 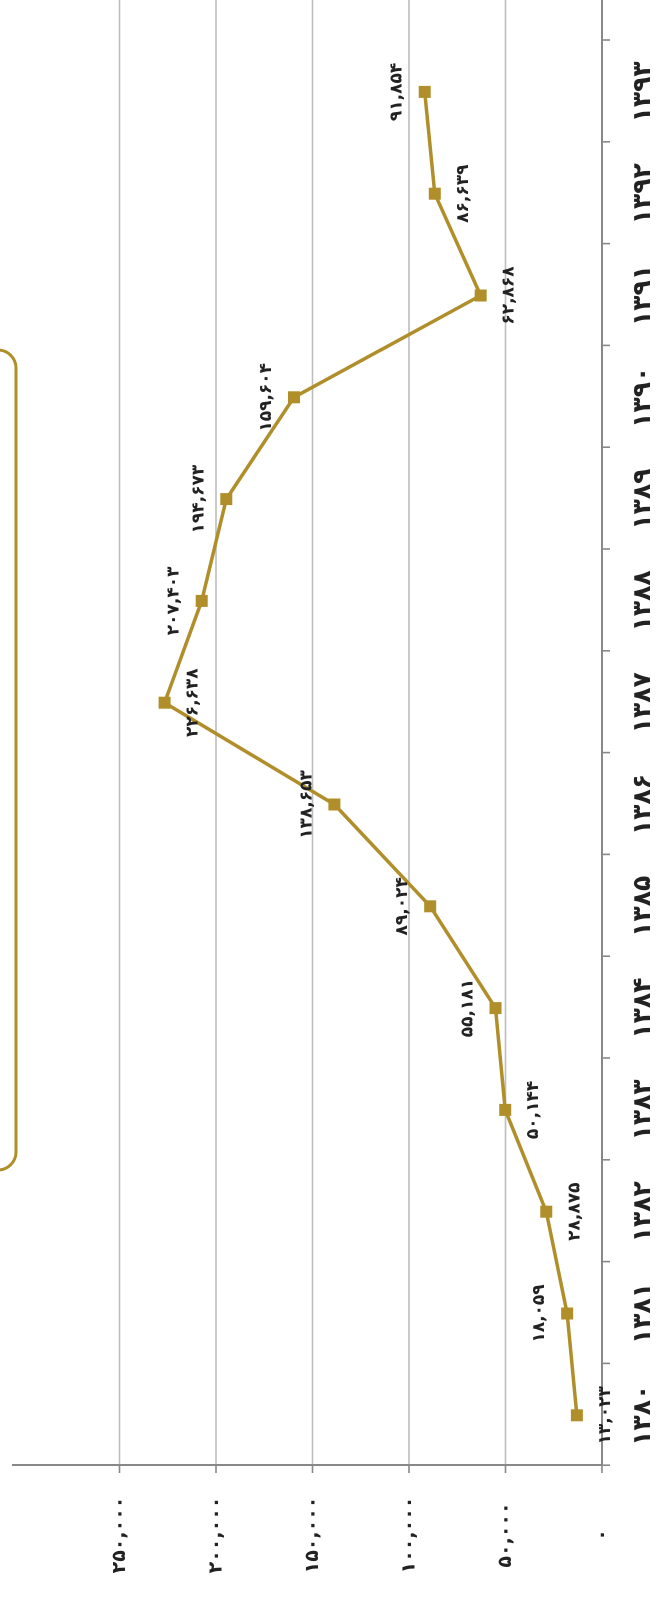 What do you see at coordinates (198, 498) in the screenshot?
I see `data-label: ۱۹۴,۶۷۳` at bounding box center [198, 498].